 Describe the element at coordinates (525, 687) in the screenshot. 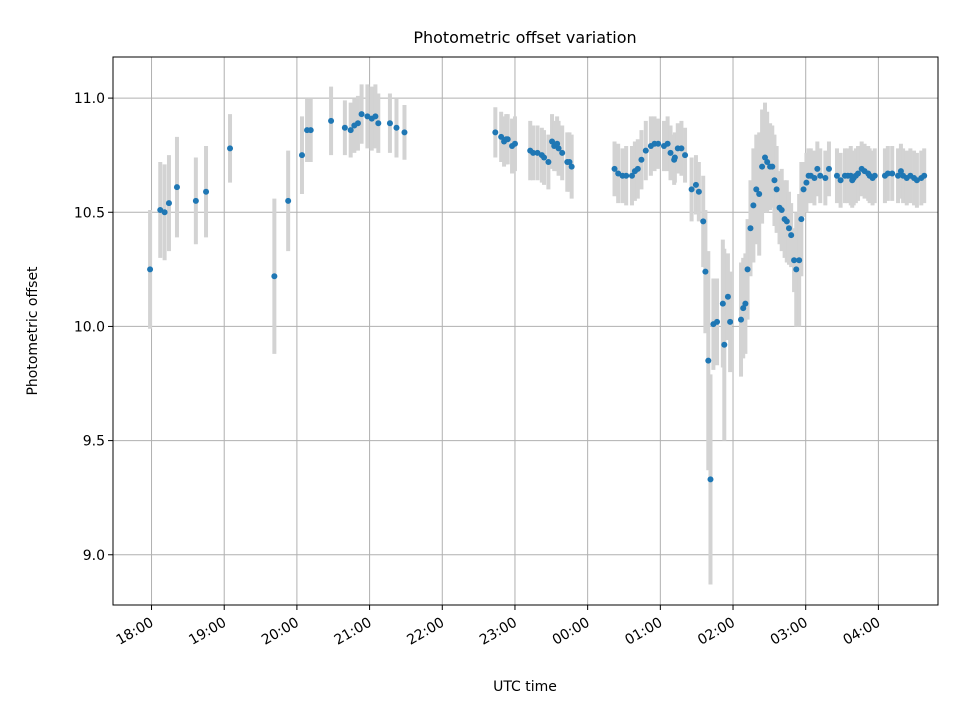

I see `x-axis-label: UTC time` at that location.